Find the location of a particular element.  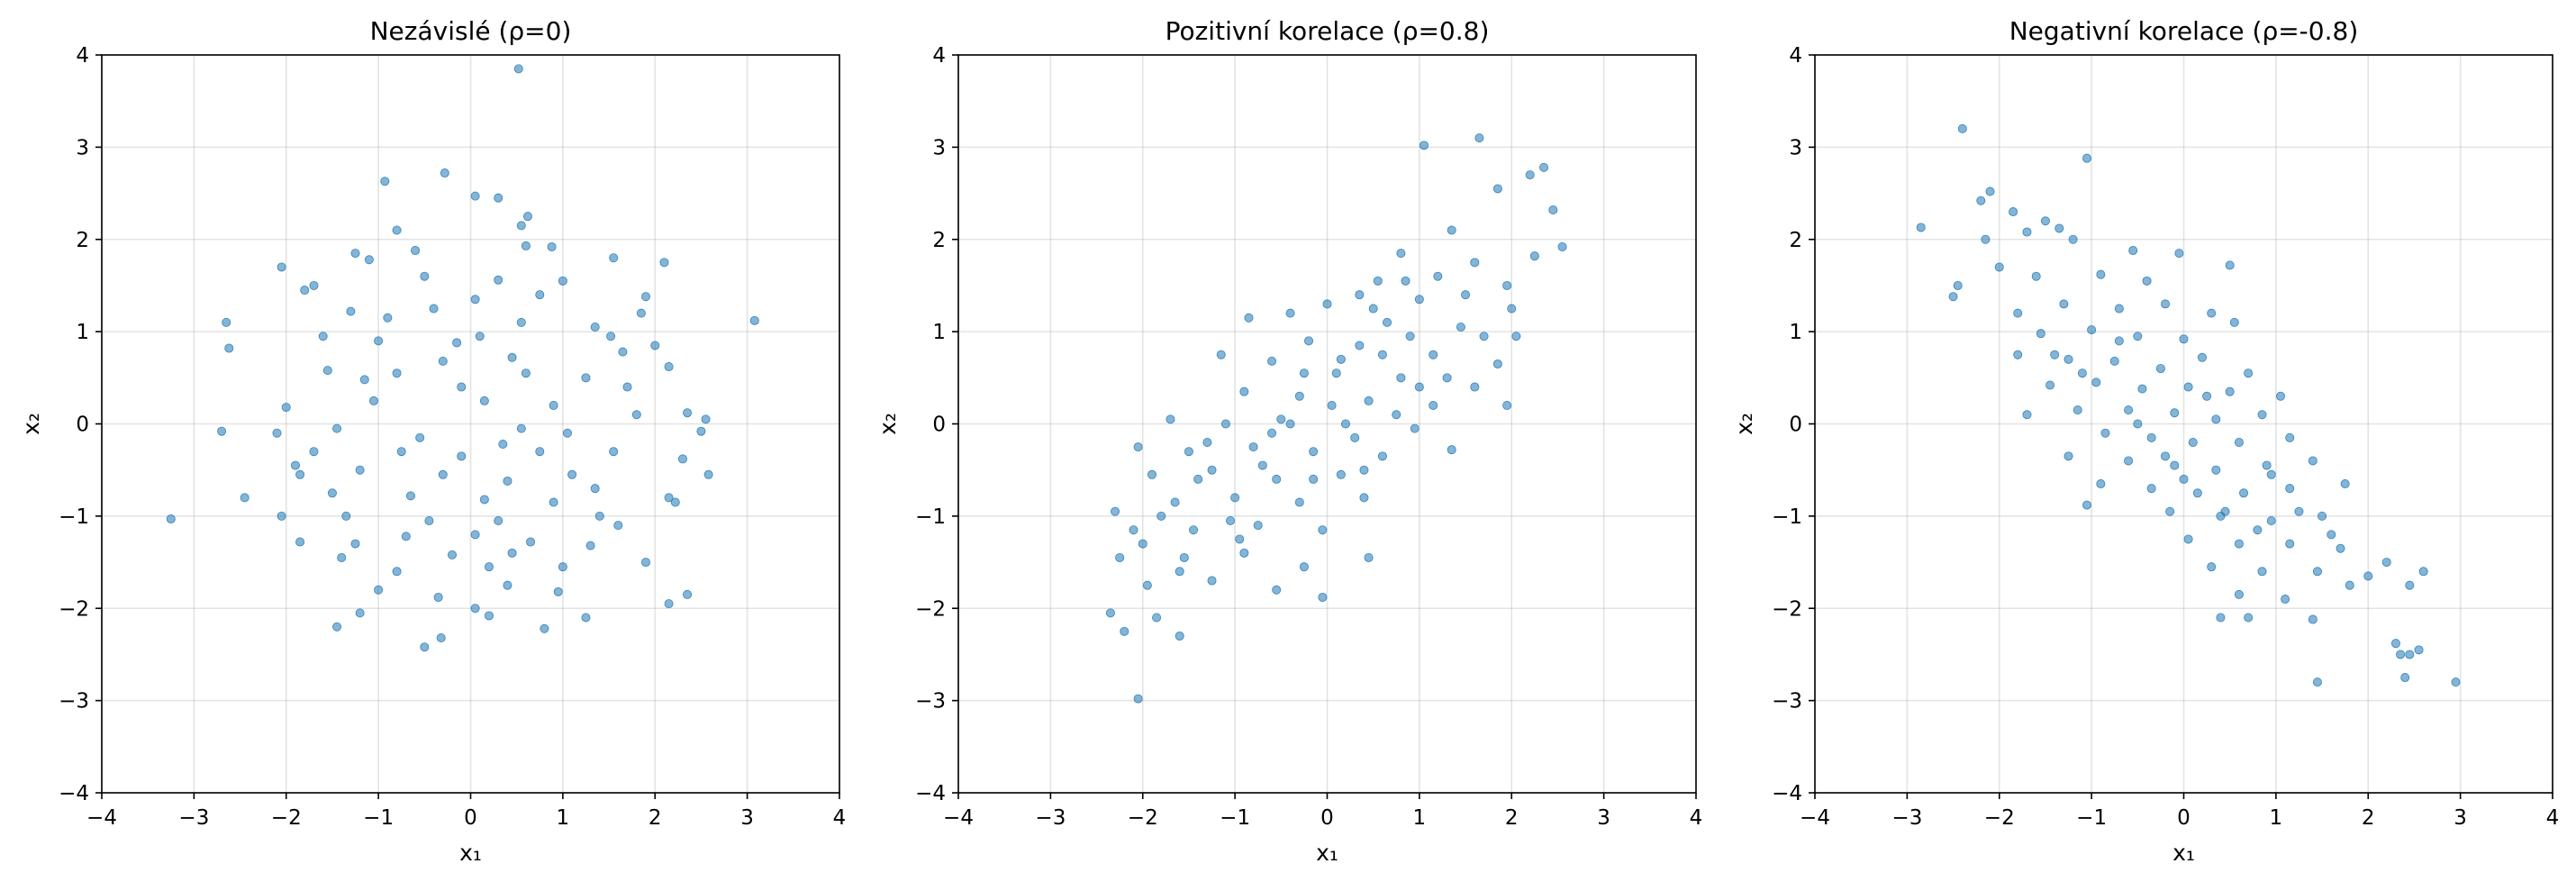

y-tick-label: −1 is located at coordinates (74, 517).